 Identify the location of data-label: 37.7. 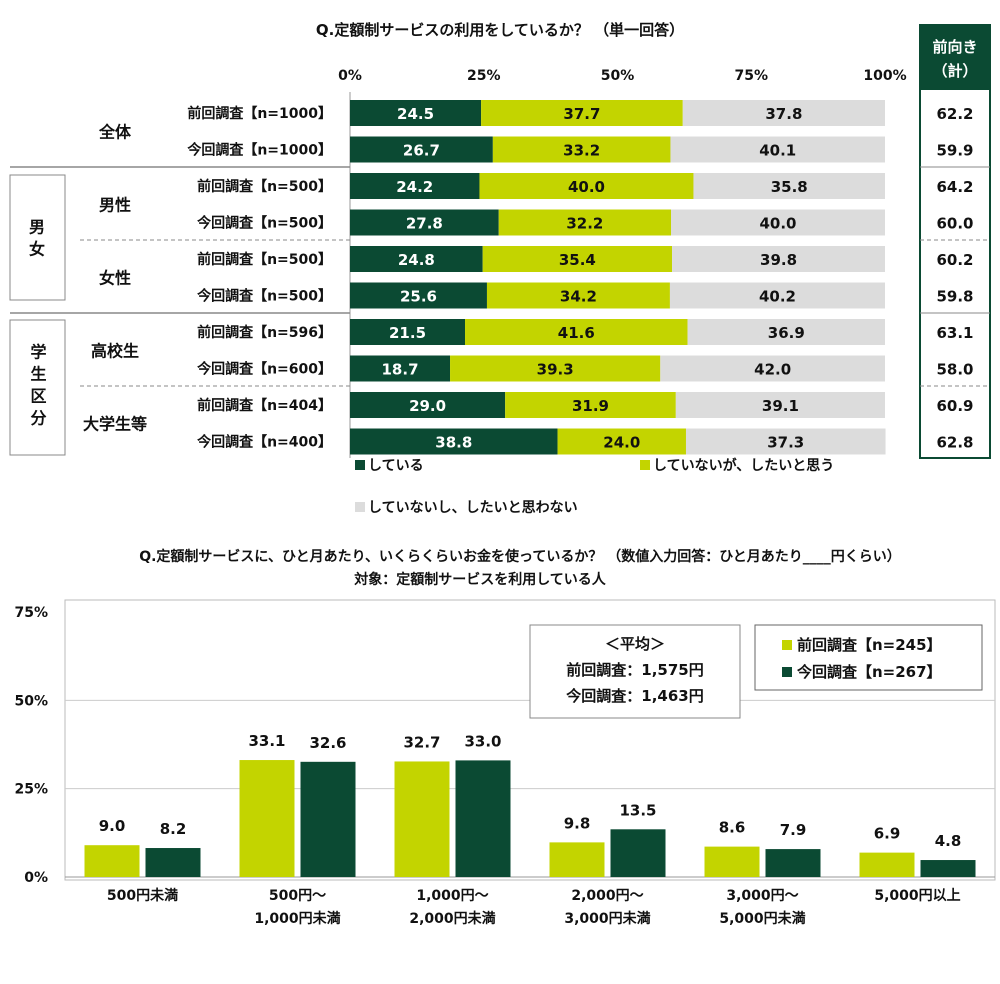
(581, 114).